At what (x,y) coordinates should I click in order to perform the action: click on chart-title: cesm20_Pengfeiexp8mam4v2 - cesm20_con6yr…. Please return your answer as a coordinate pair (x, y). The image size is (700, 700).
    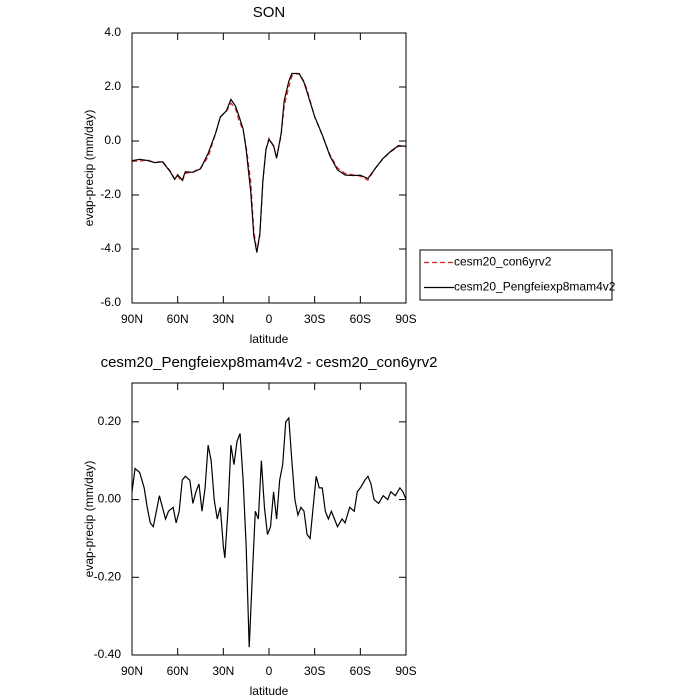
    Looking at the image, I should click on (269, 362).